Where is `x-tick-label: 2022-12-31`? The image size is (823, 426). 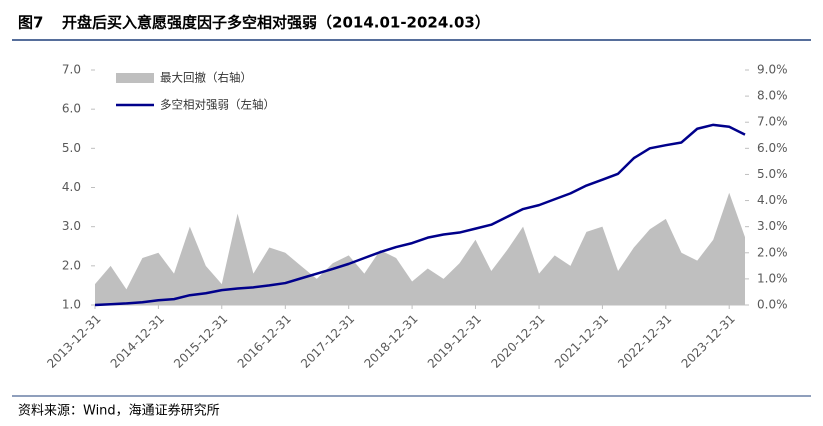
x-tick-label: 2022-12-31 is located at coordinates (644, 341).